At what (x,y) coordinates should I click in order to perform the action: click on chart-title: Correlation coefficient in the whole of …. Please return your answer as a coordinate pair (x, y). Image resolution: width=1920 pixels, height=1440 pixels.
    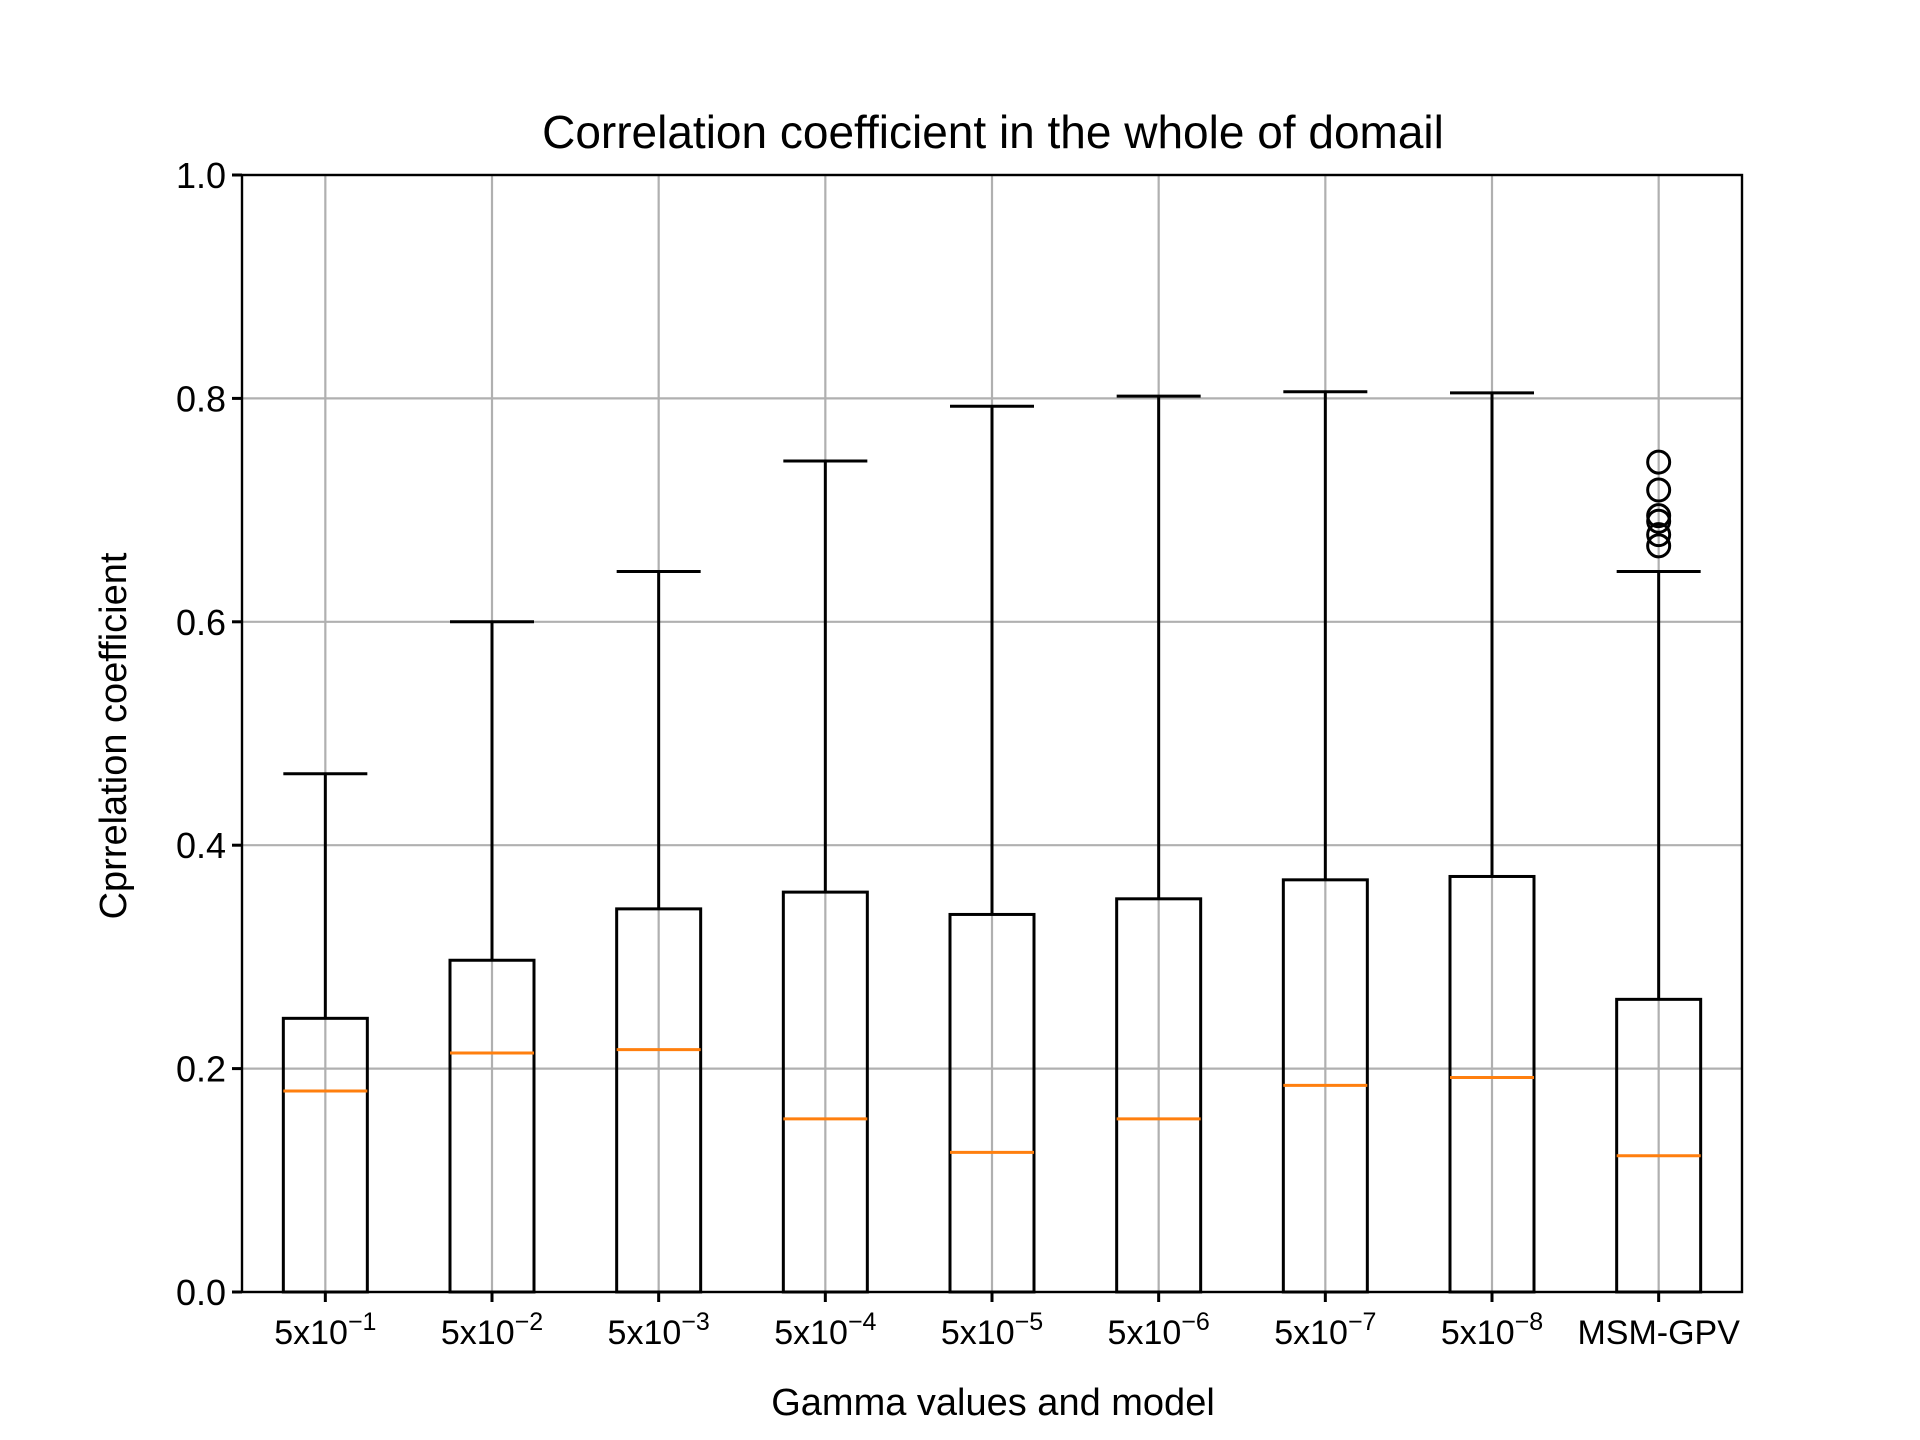
    Looking at the image, I should click on (993, 132).